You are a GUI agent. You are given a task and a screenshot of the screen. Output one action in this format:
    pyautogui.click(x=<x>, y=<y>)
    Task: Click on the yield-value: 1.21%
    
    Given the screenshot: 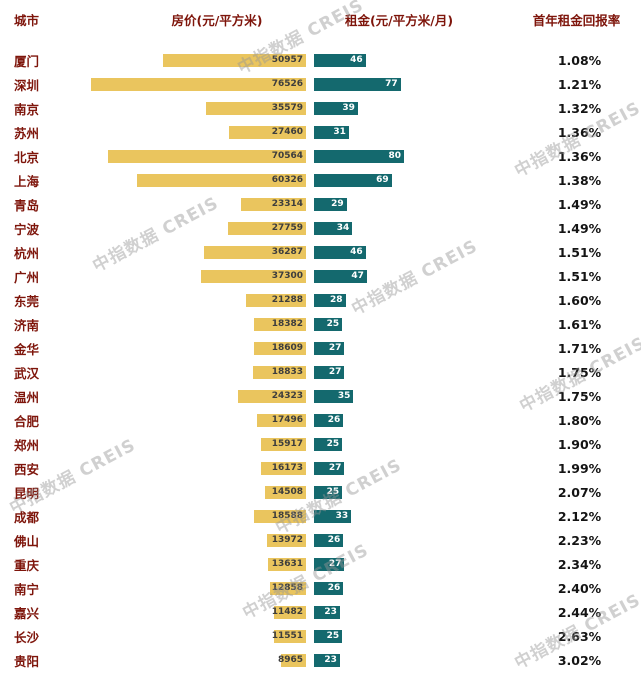 What is the action you would take?
    pyautogui.click(x=579, y=84)
    